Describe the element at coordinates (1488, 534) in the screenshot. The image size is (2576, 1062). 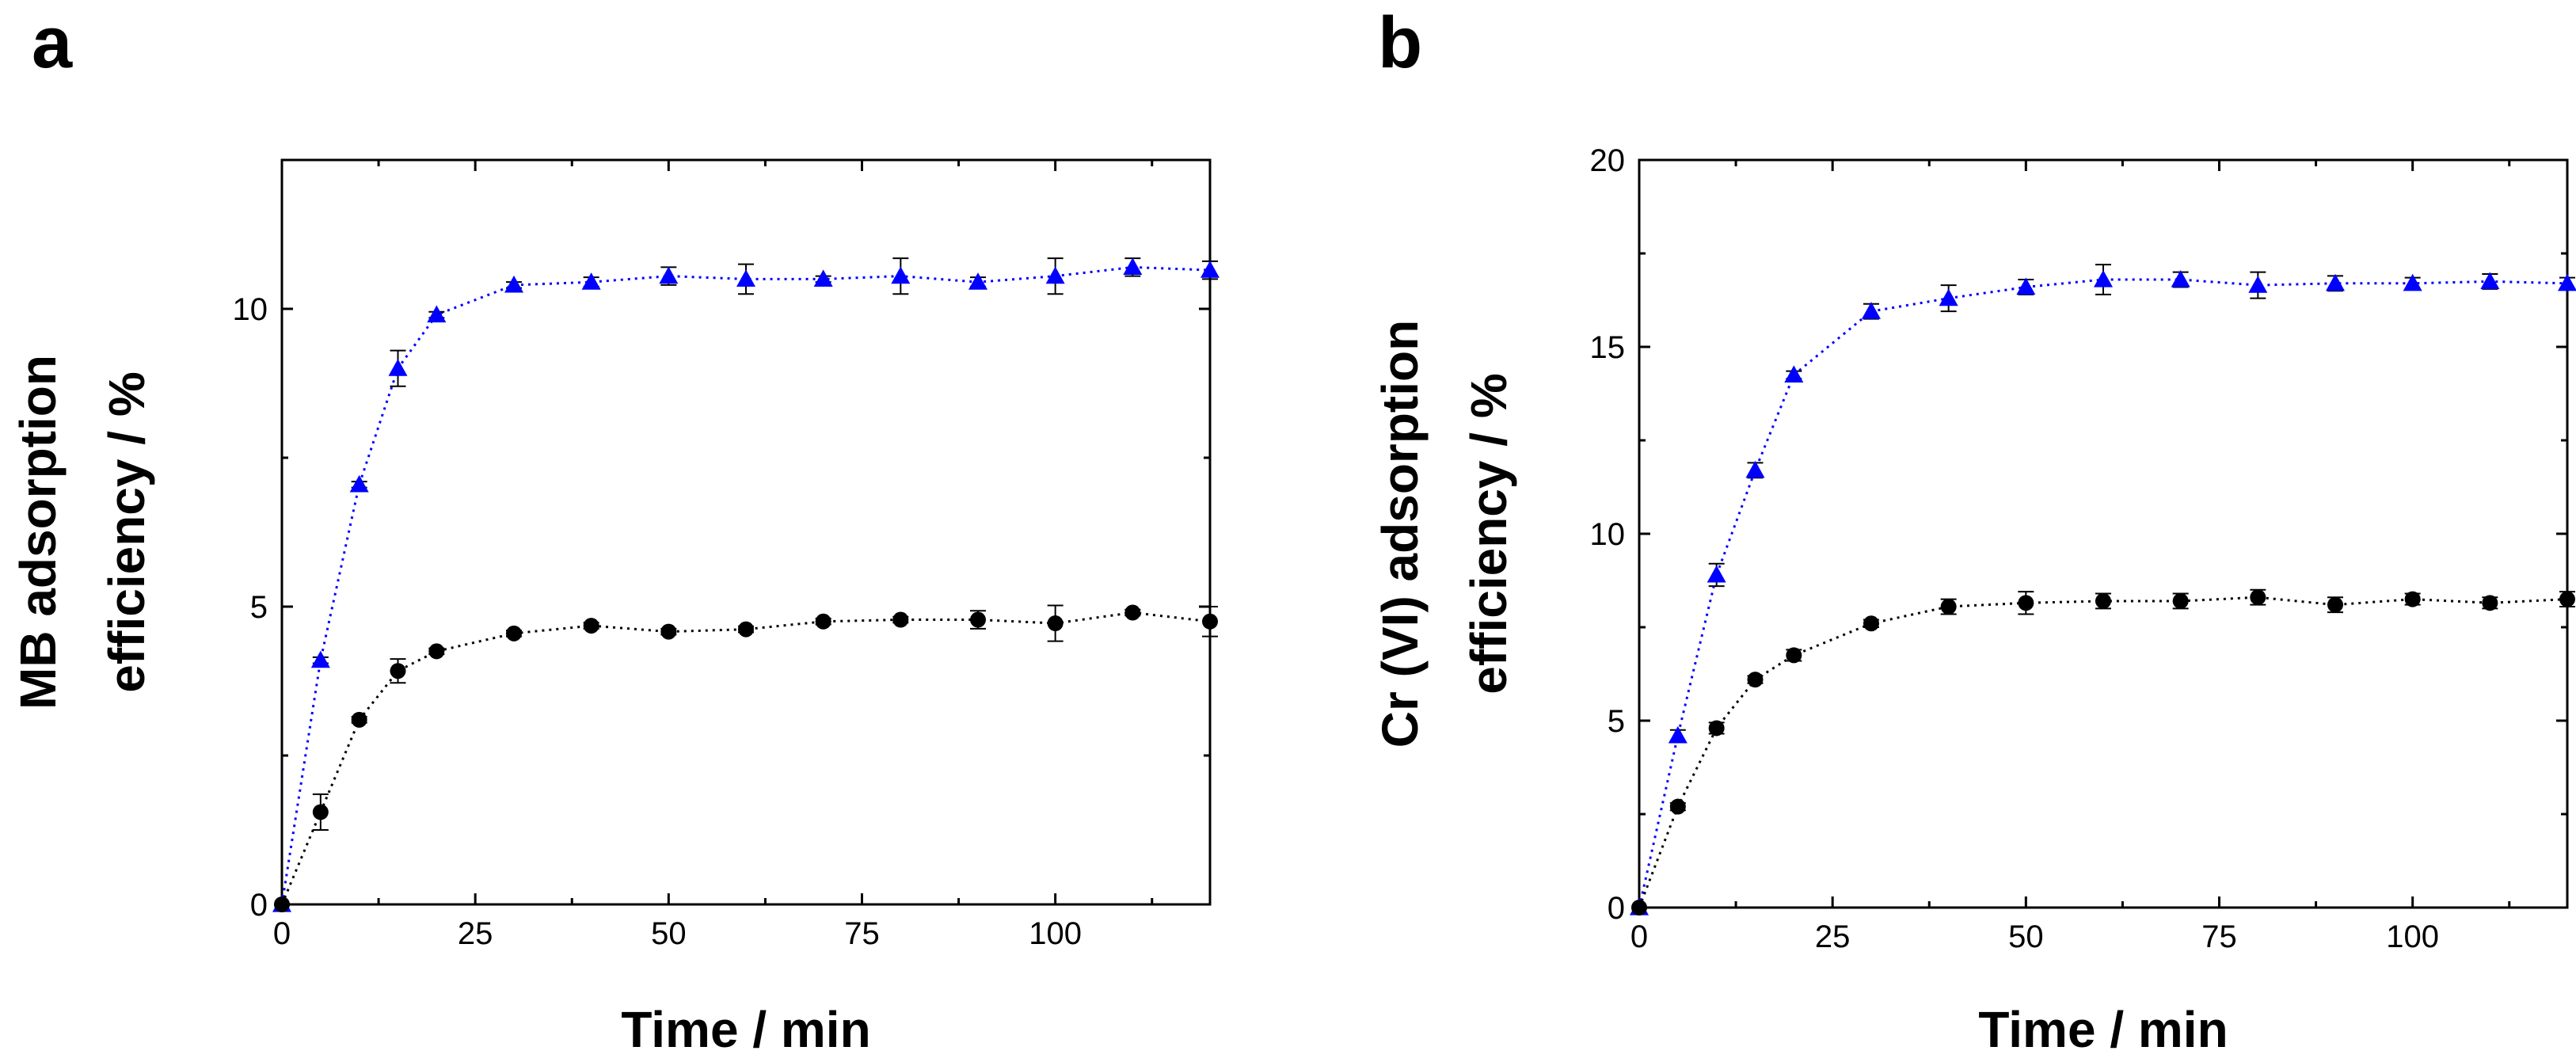
I see `y-axis-title-b-line2: efficiency / %` at that location.